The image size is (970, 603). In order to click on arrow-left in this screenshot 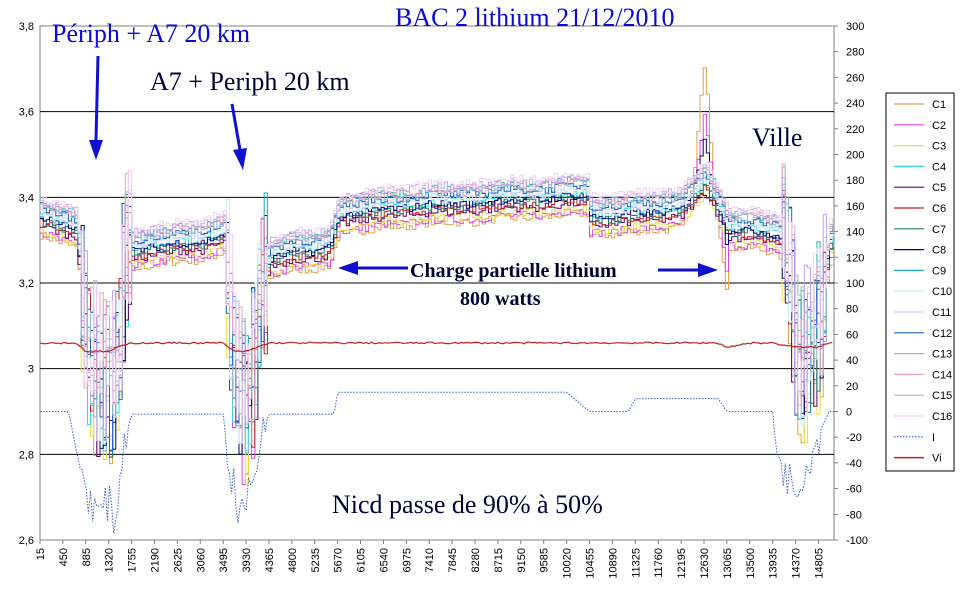, I will do `click(373, 268)`.